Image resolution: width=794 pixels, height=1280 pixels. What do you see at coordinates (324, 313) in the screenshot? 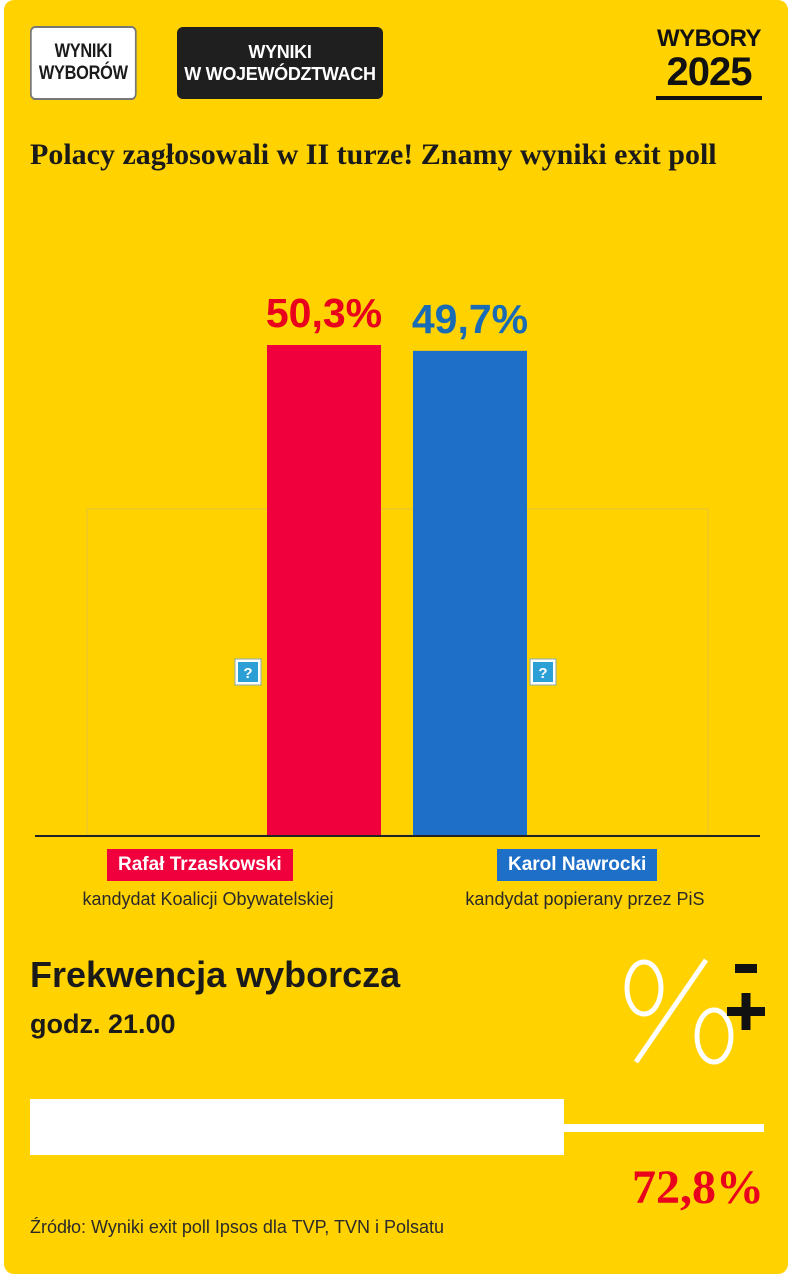
I see `value-label-trzaskowski: 50,3%` at bounding box center [324, 313].